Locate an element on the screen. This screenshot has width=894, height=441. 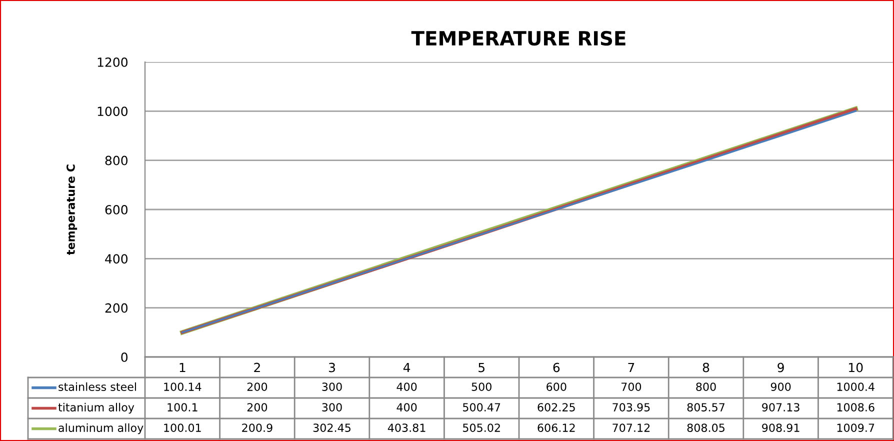
y-tick-label: 1000 is located at coordinates (113, 111).